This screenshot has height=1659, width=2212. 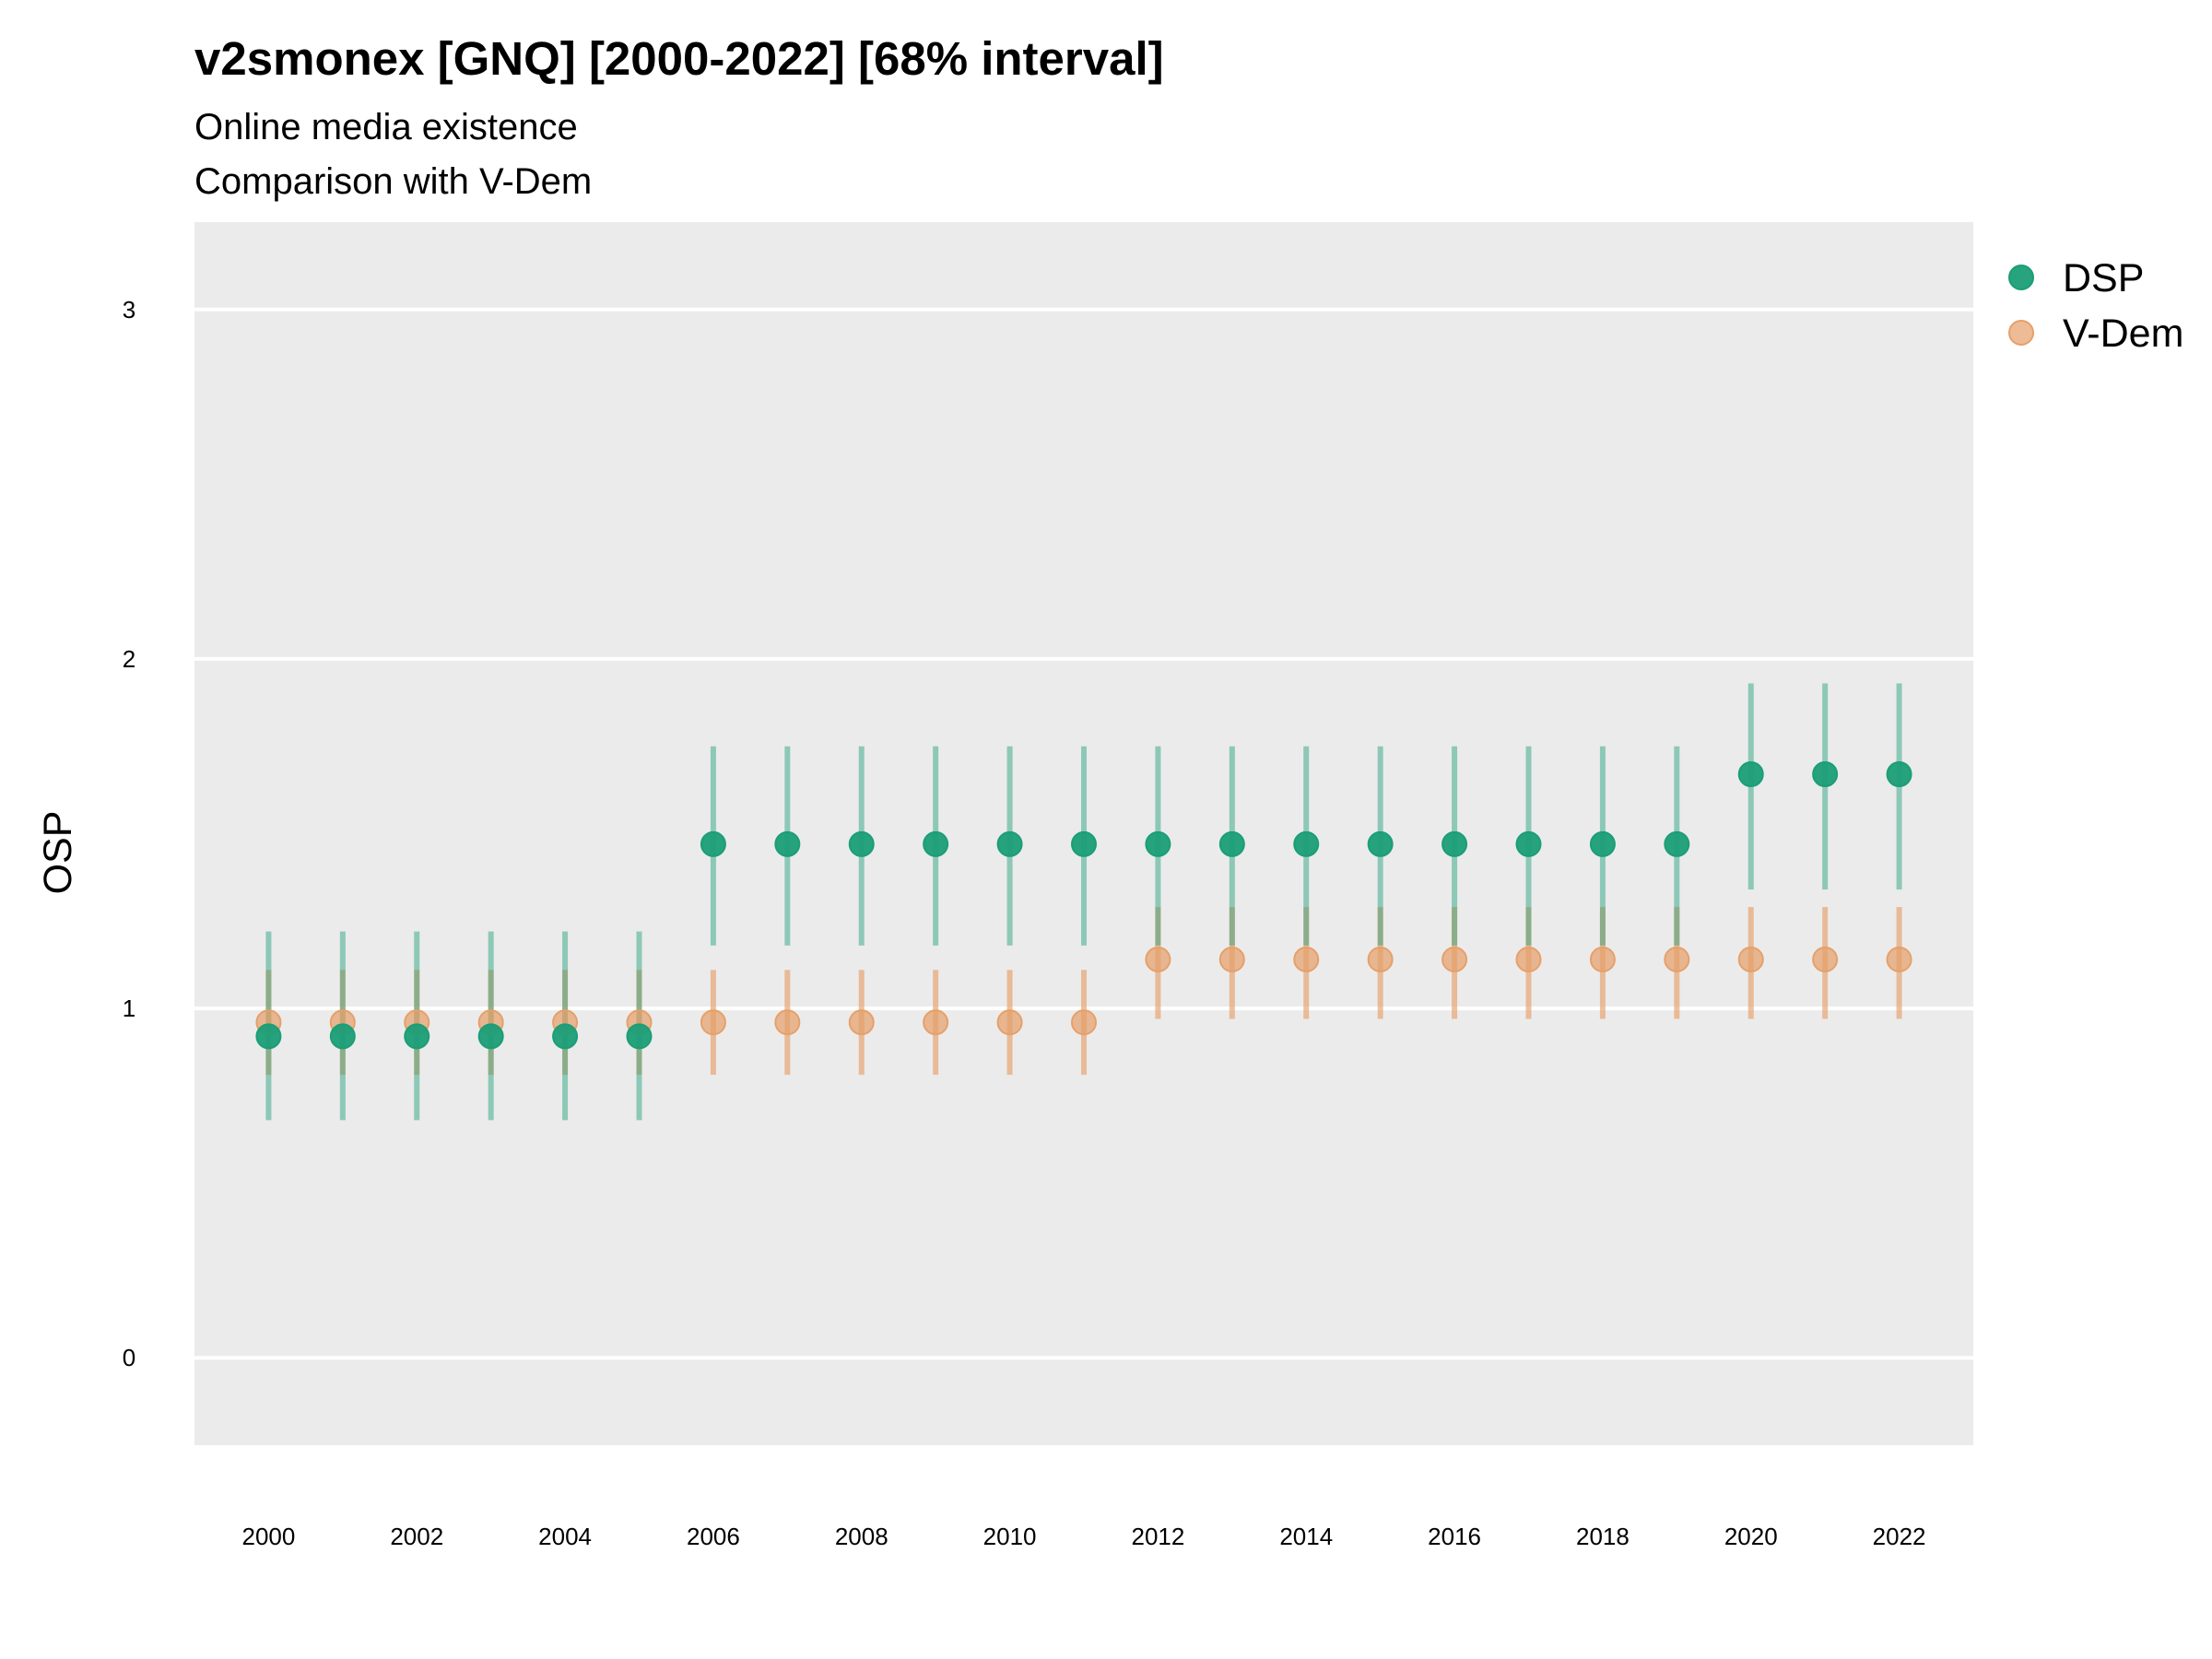 I want to click on dsp-point-2022, so click(x=1899, y=774).